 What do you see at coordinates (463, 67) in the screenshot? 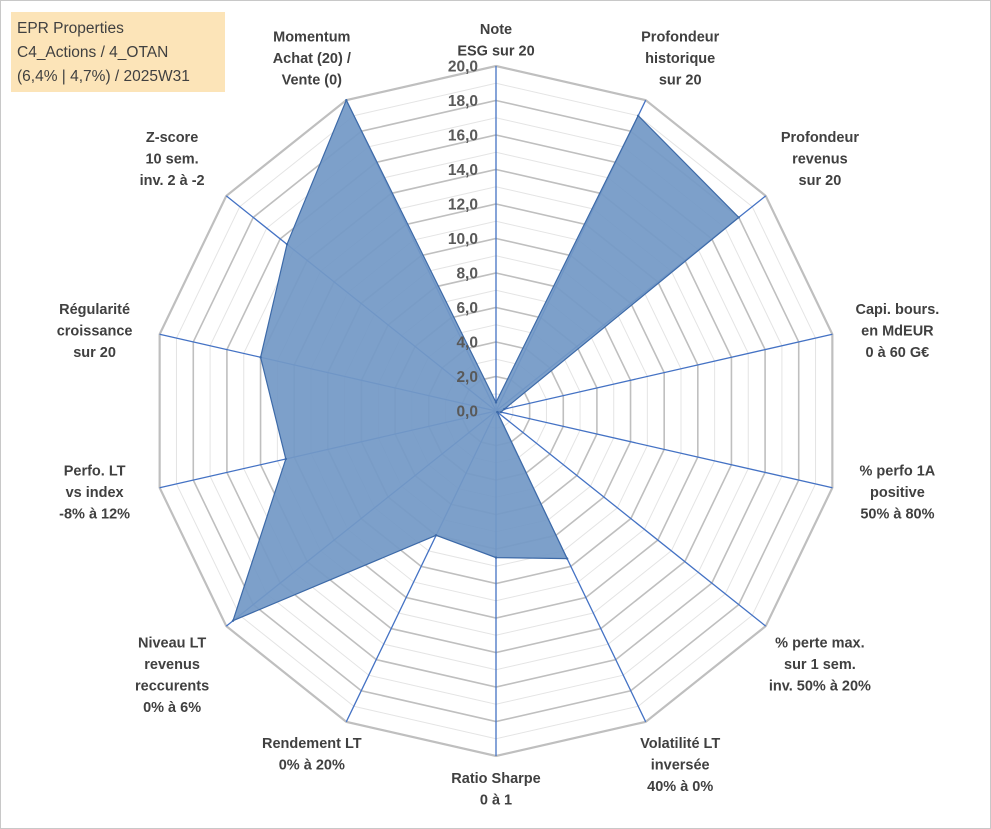
I see `tick-label: 20,0` at bounding box center [463, 67].